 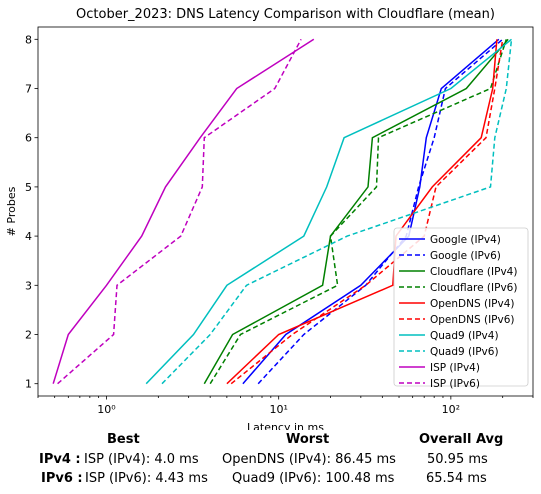 I want to click on y-tick-label: 5, so click(x=28, y=187).